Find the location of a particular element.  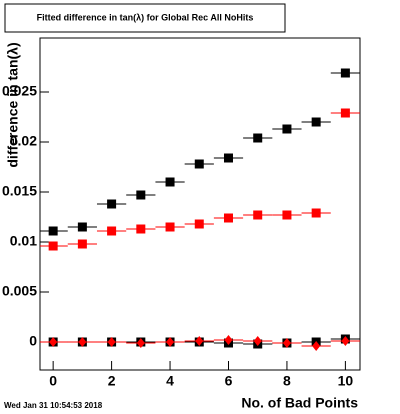

x-tick-label: 8 is located at coordinates (287, 381).